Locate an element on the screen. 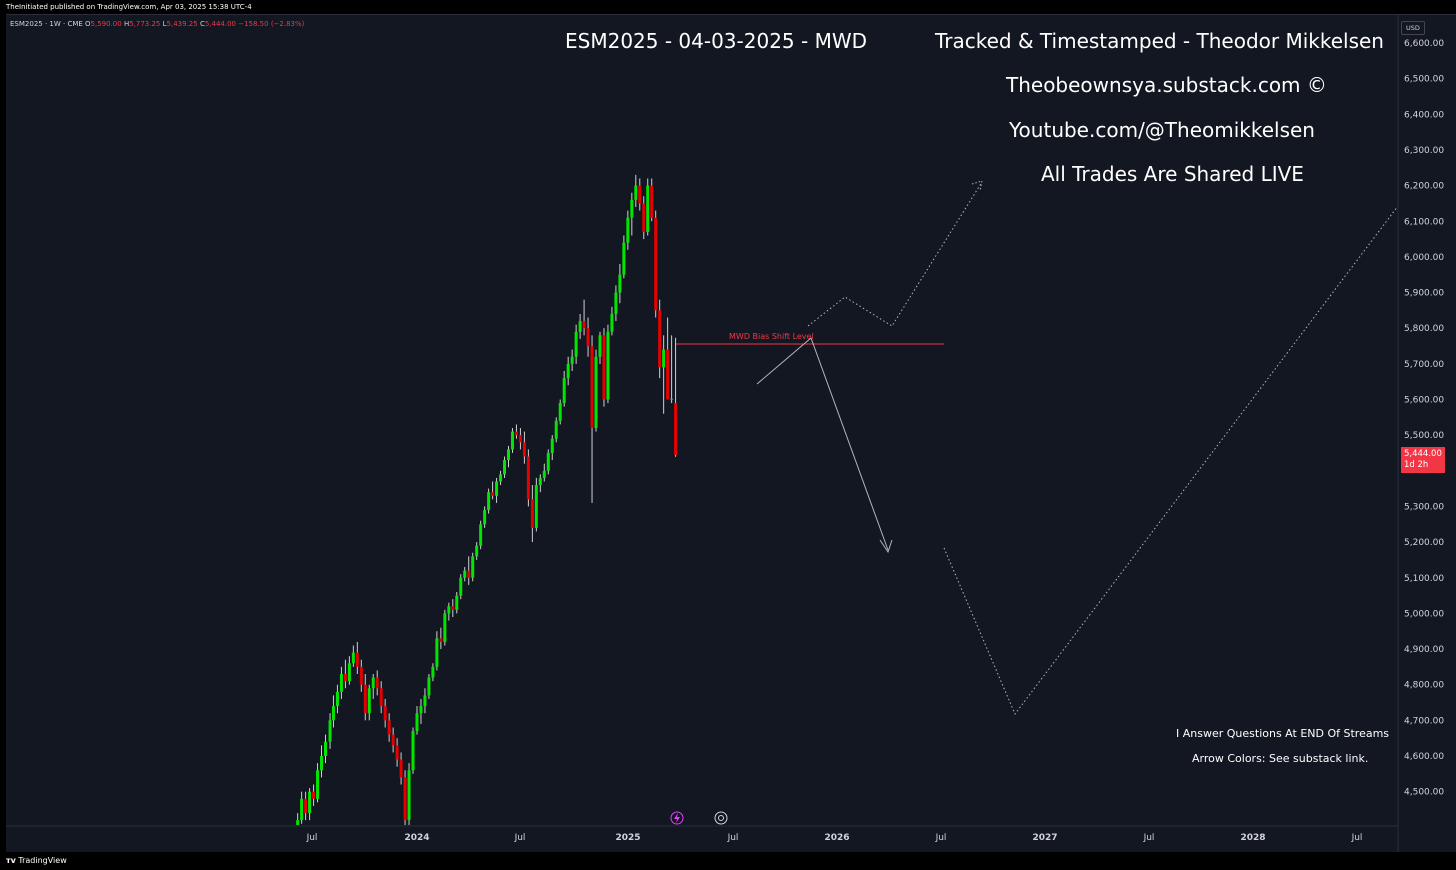 The width and height of the screenshot is (1456, 870). projection-solid-path is located at coordinates (822, 444).